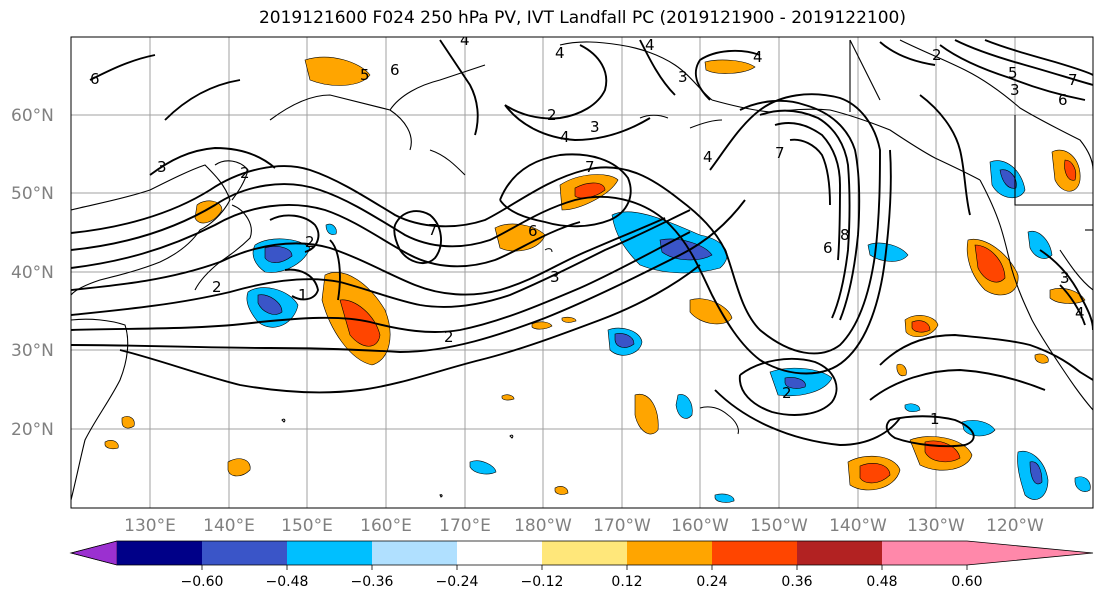 This screenshot has width=1105, height=601. Describe the element at coordinates (796, 582) in the screenshot. I see `colorbar-tick-label: 0.36` at that location.